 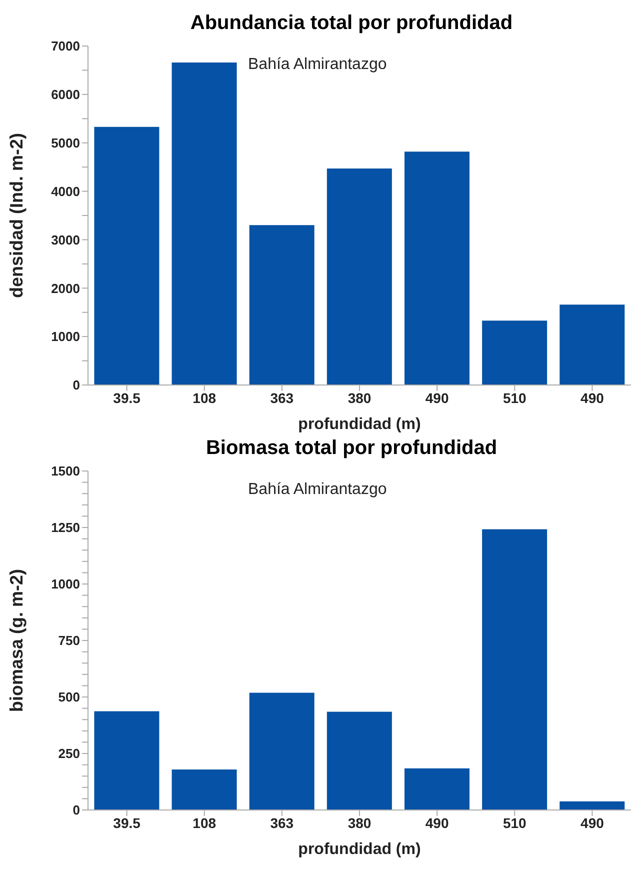 I want to click on y-axis-title: densidad (Ind. m-2), so click(x=16, y=215).